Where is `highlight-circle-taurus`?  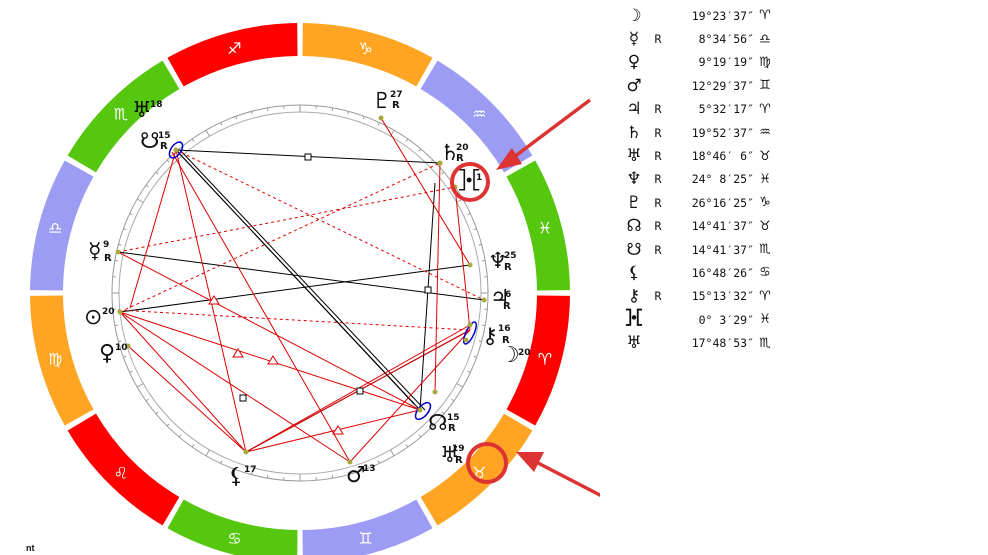 highlight-circle-taurus is located at coordinates (487, 463).